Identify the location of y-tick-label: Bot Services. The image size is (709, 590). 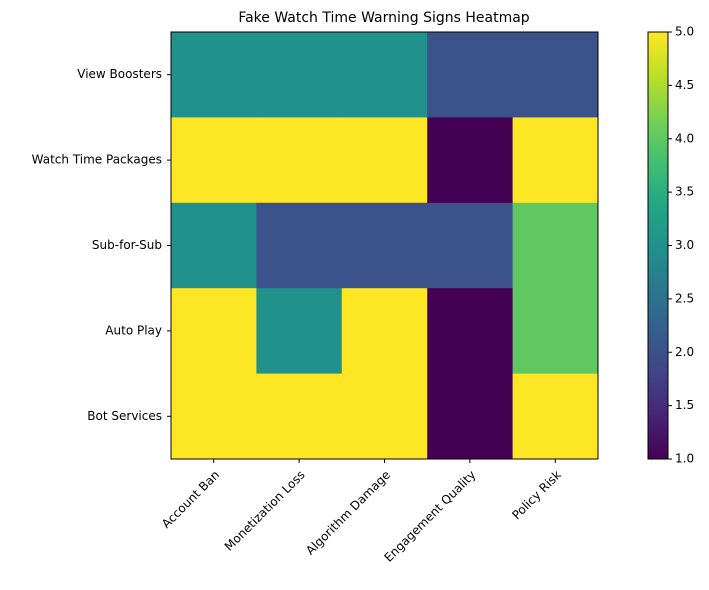
(124, 416).